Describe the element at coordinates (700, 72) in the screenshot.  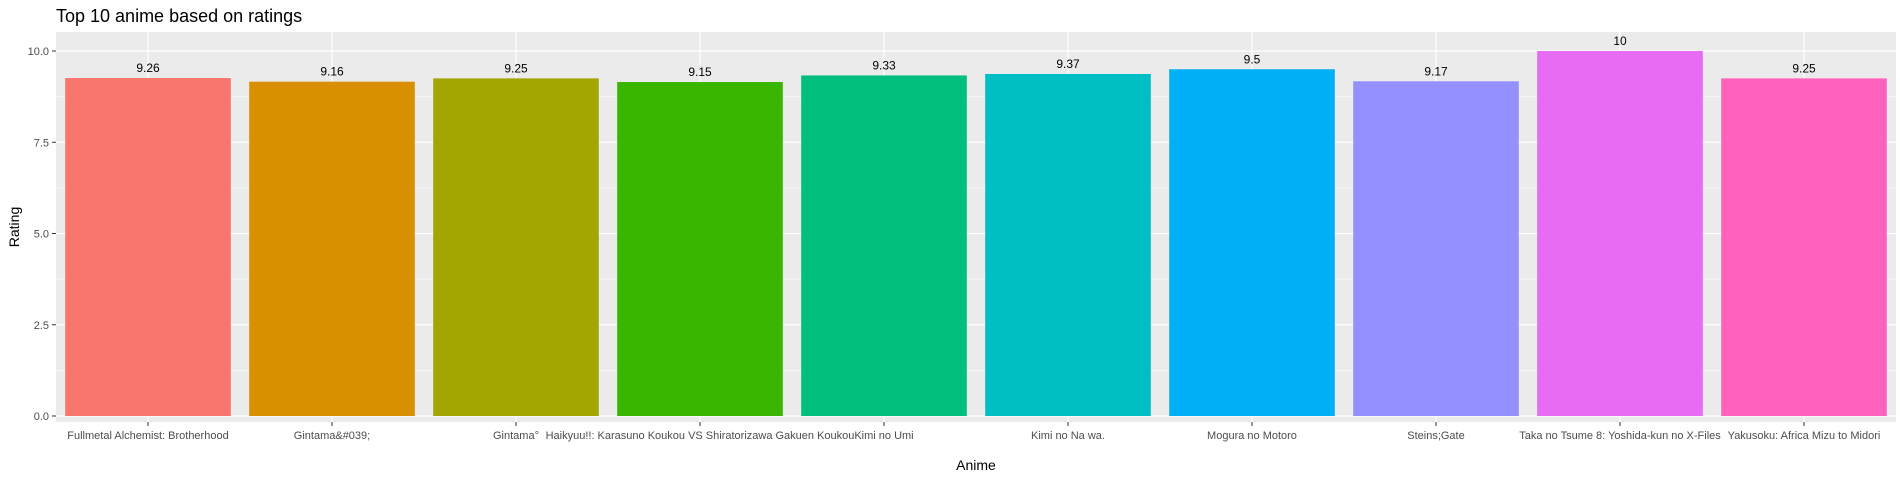
I see `bar-value-label: 9.15` at that location.